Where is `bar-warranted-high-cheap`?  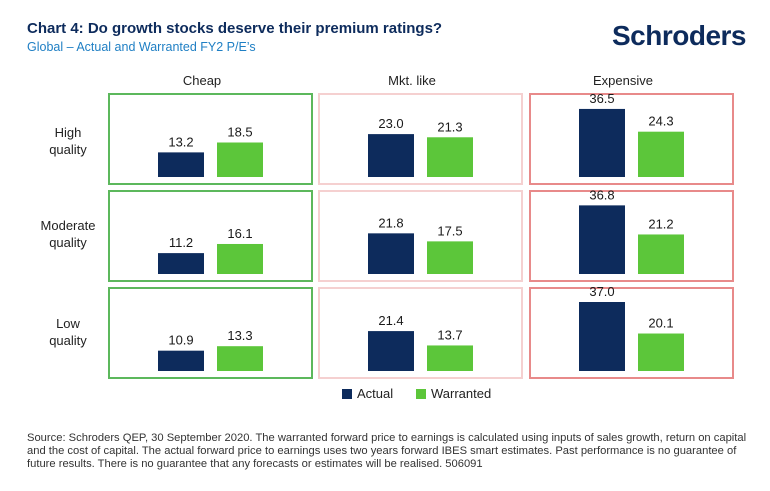 bar-warranted-high-cheap is located at coordinates (240, 159).